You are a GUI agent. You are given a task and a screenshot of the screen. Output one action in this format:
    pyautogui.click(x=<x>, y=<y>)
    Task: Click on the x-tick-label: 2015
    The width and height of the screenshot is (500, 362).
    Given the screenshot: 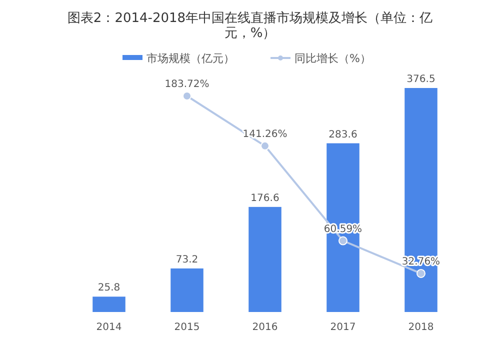 What is the action you would take?
    pyautogui.click(x=187, y=327)
    